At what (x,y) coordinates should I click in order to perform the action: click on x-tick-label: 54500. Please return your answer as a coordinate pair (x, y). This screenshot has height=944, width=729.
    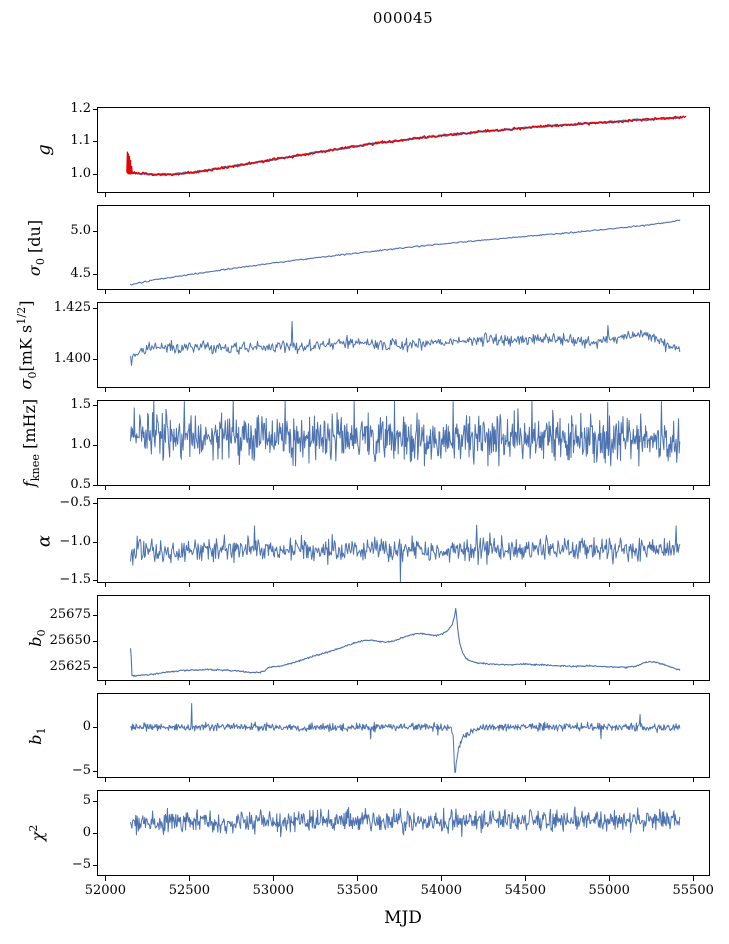
    Looking at the image, I should click on (525, 890).